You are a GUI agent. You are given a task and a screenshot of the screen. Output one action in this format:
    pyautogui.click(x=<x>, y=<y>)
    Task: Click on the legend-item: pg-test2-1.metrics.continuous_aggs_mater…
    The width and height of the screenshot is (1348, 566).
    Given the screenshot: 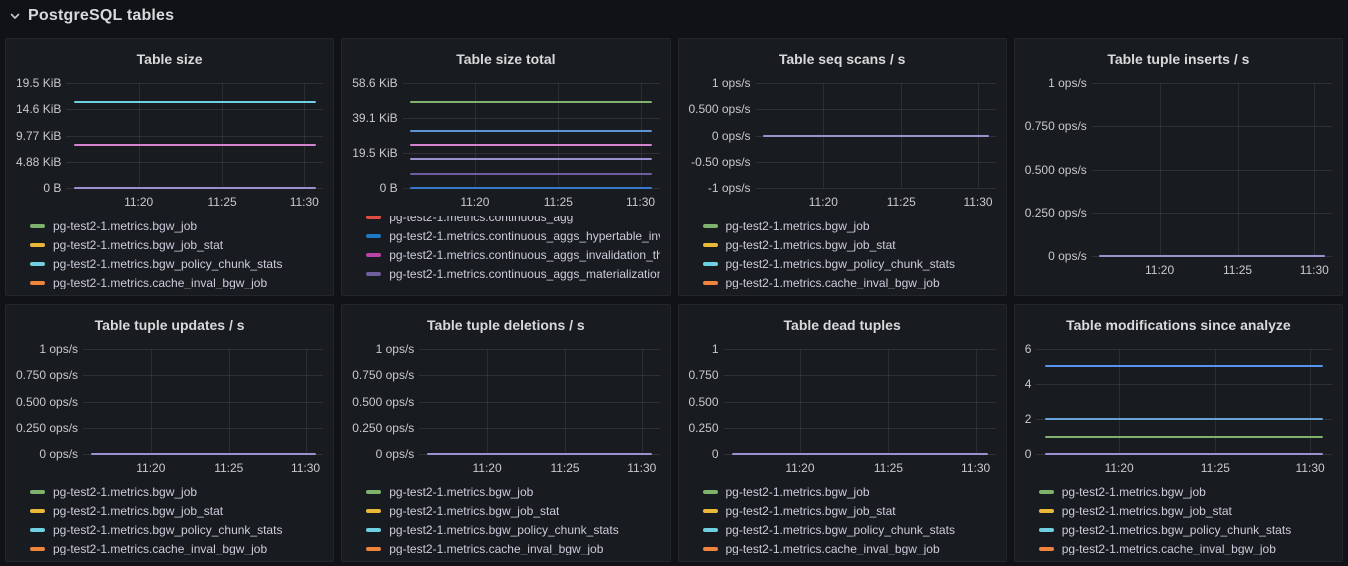 What is the action you would take?
    pyautogui.click(x=506, y=273)
    